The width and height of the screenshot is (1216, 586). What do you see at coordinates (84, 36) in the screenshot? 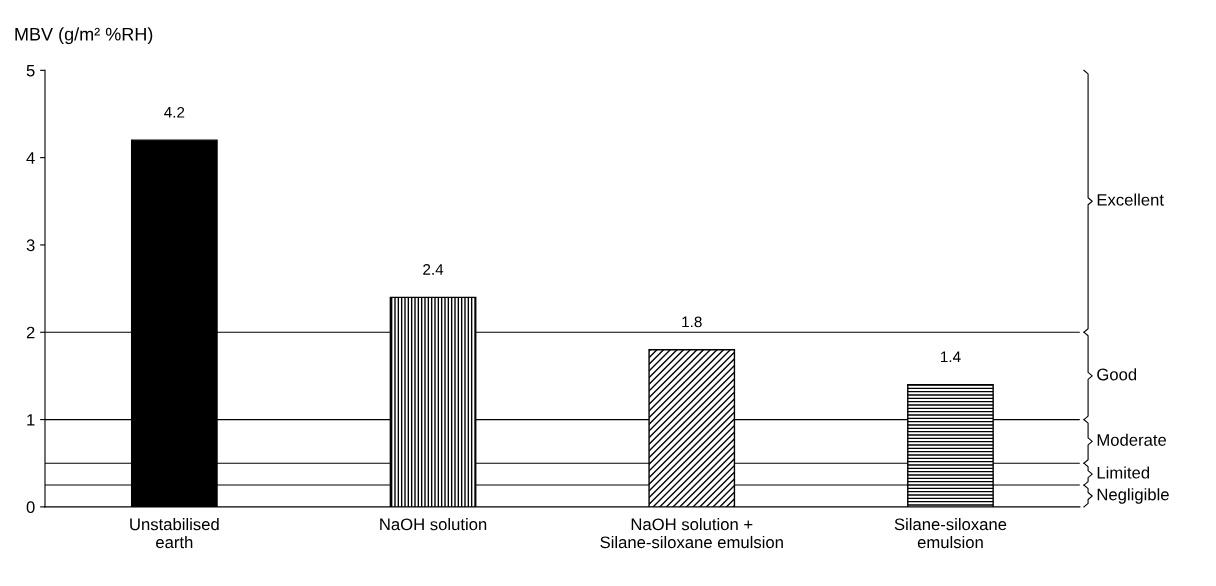
I see `y-axis-title: MBV (g/m² %RH)` at bounding box center [84, 36].